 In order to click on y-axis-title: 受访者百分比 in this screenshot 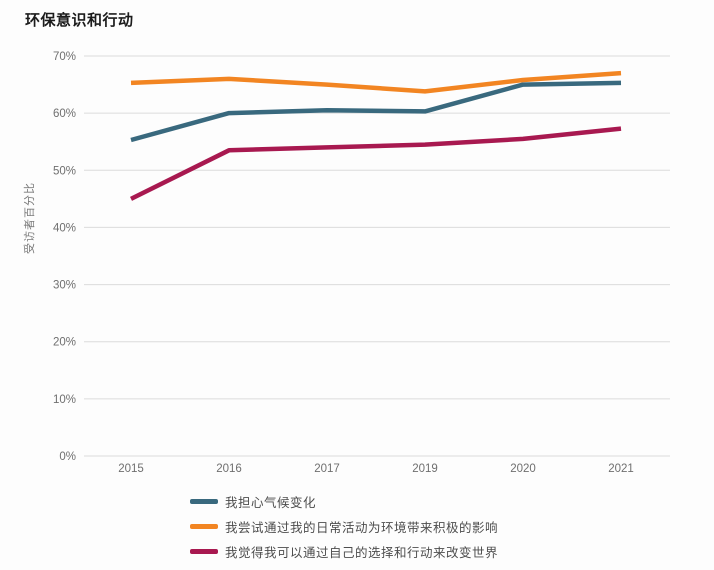, I will do `click(29, 218)`.